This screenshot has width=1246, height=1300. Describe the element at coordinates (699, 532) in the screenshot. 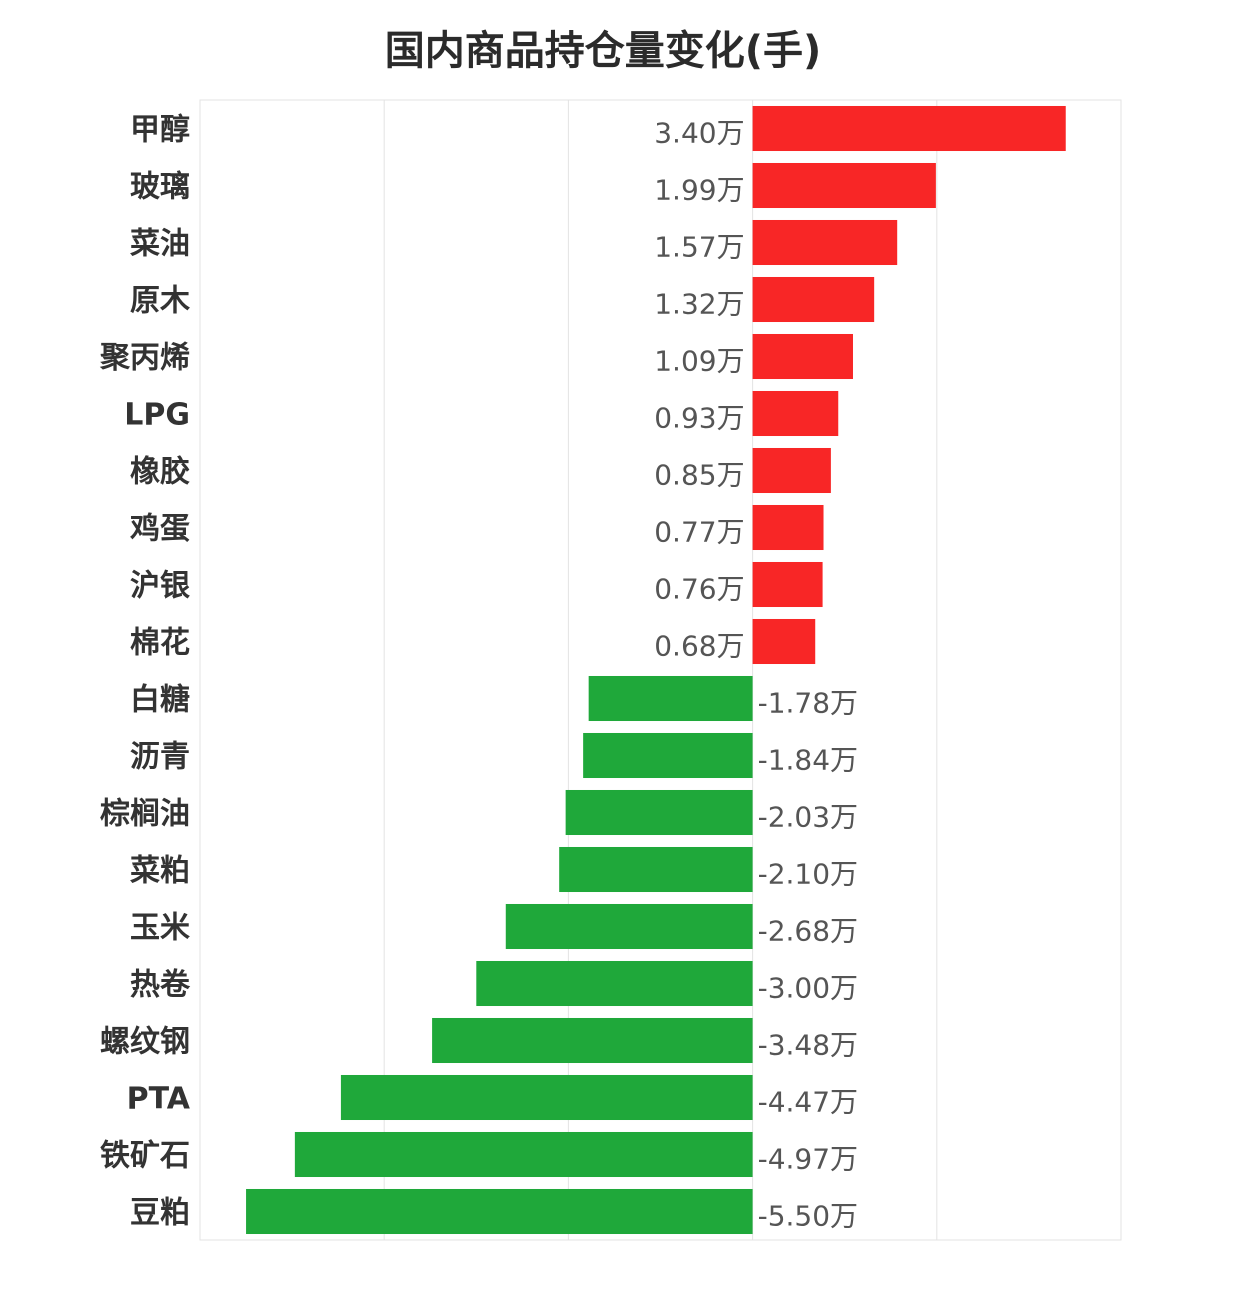

I see `value-label: 0.77万` at that location.